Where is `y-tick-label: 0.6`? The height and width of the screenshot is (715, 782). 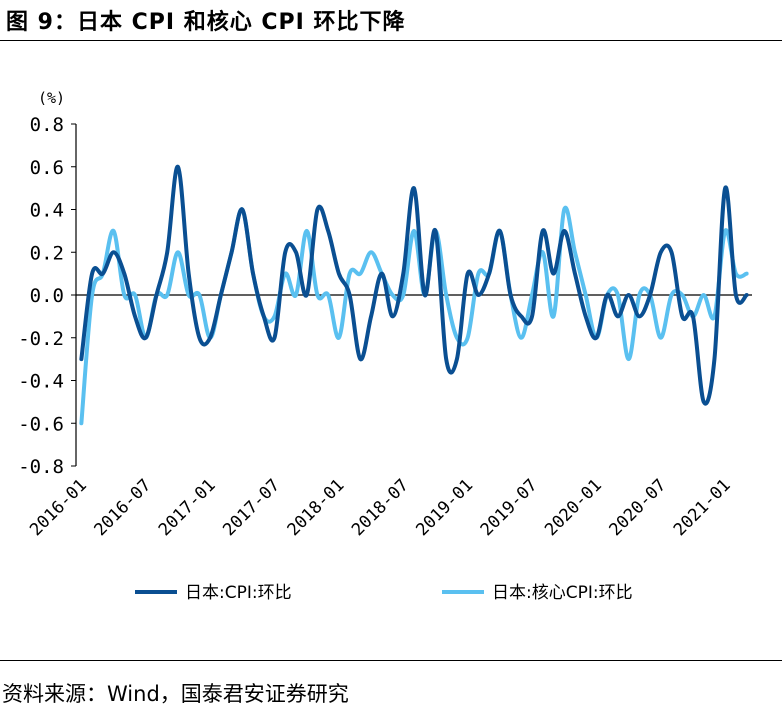 y-tick-label: 0.6 is located at coordinates (47, 168).